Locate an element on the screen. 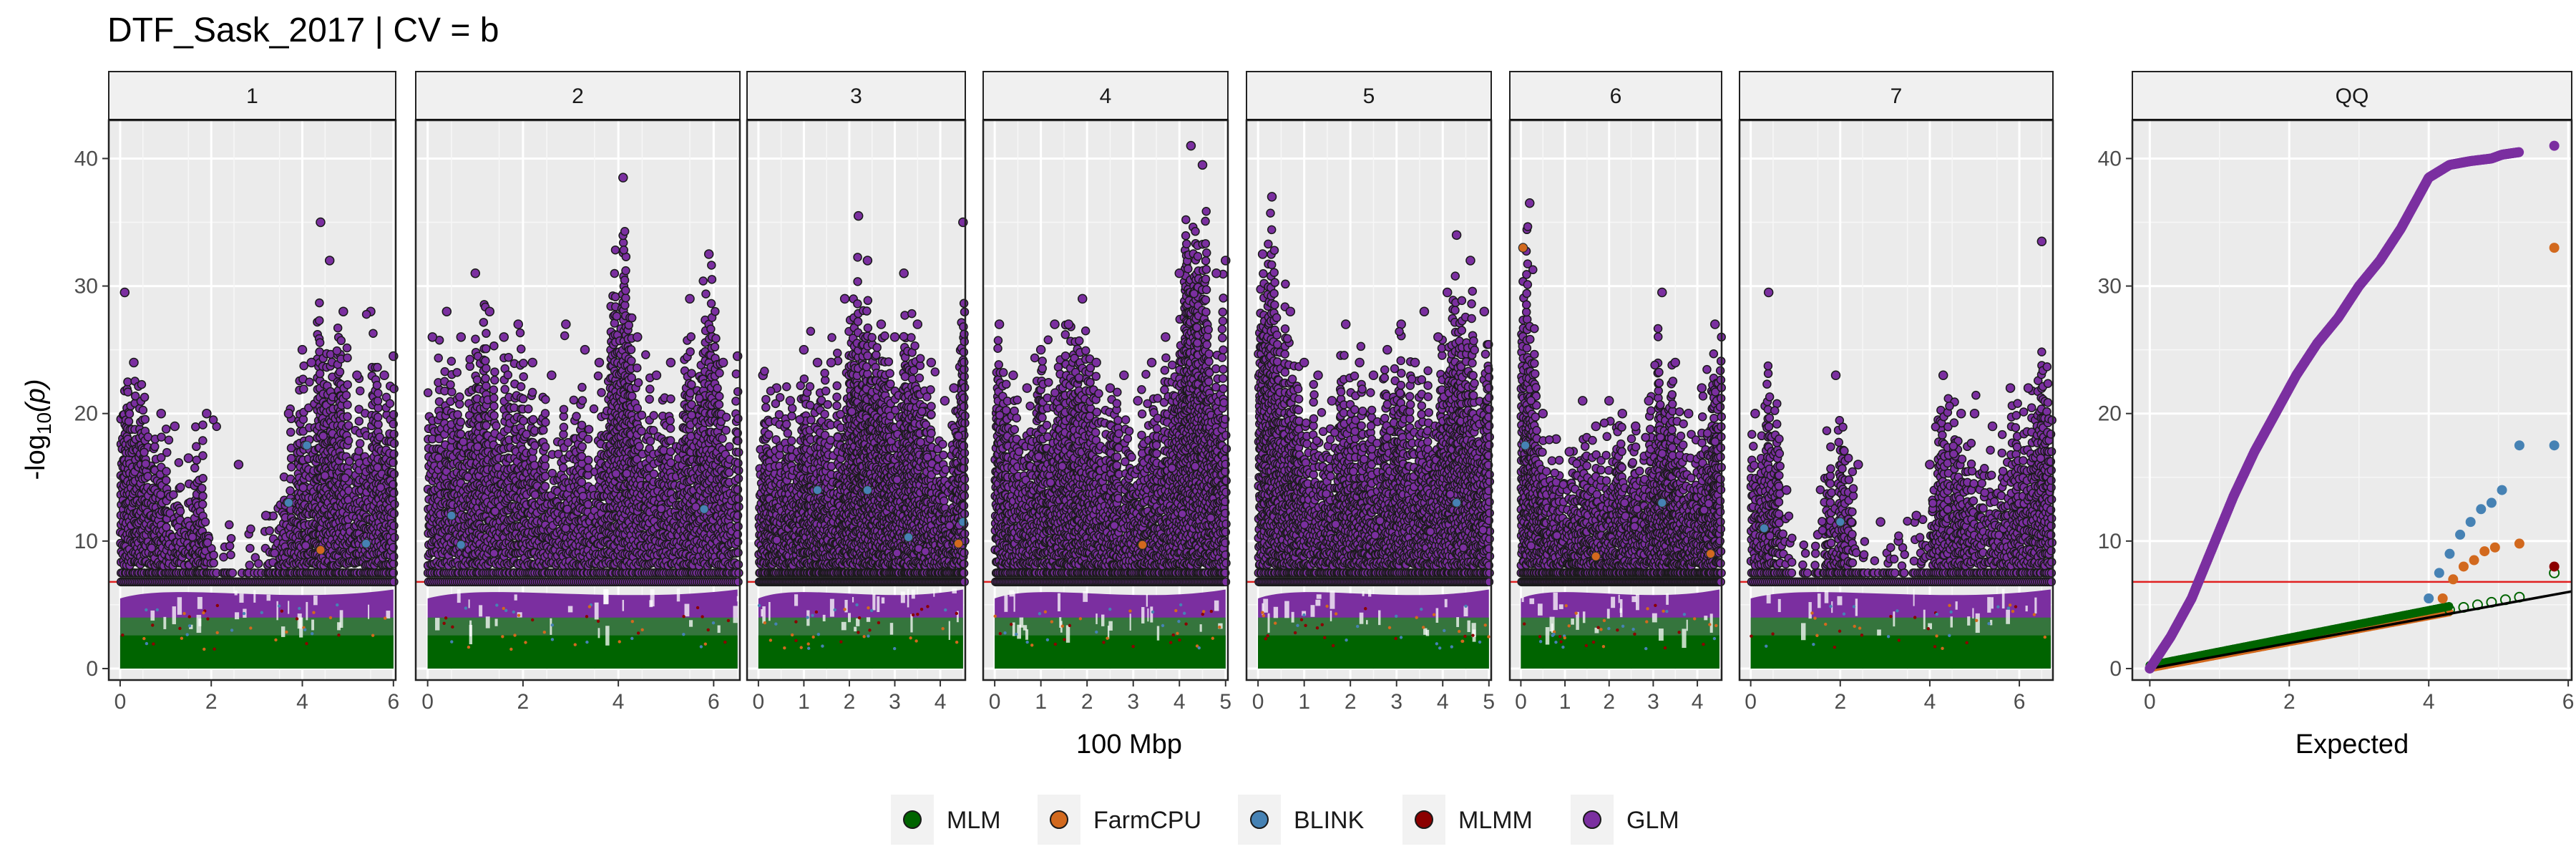  x-tick-label: 4 is located at coordinates (619, 702).